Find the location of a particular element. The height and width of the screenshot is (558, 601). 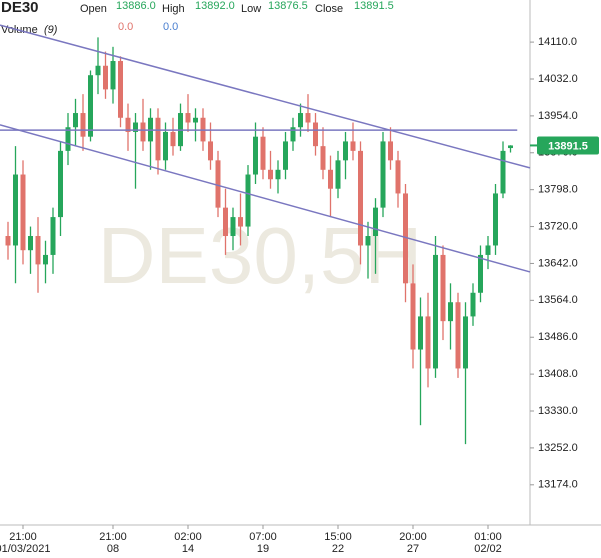

x-tick-sublabel: 02/02 is located at coordinates (488, 549).